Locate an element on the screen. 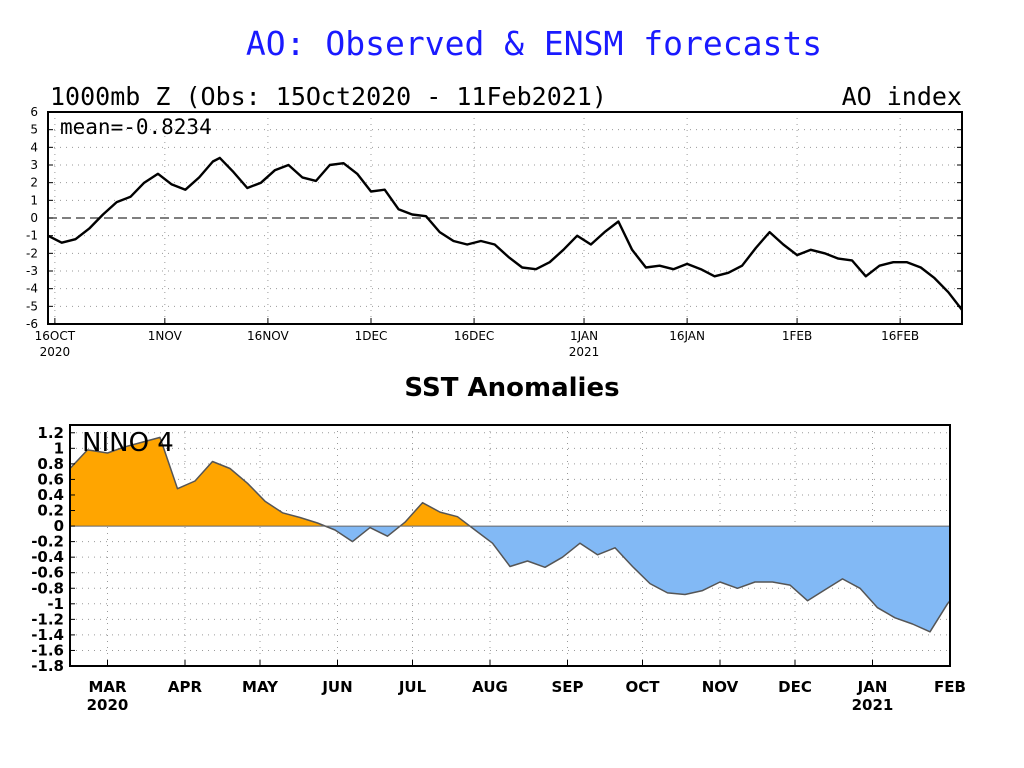  ao-x-tick-label: 1JAN is located at coordinates (584, 336).